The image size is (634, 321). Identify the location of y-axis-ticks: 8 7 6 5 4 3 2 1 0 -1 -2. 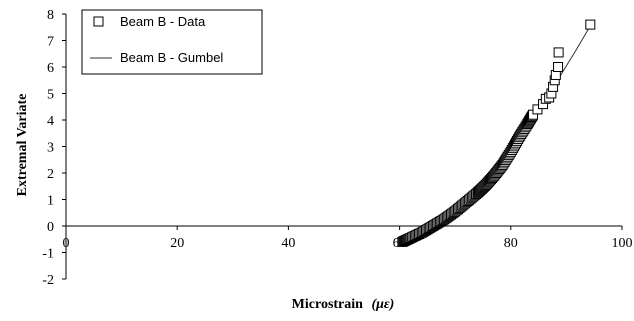
(54, 148).